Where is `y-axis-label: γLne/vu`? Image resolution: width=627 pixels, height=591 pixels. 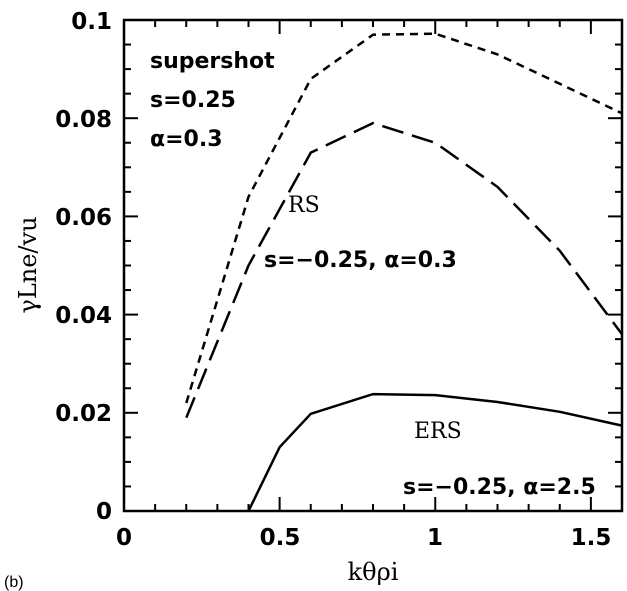
y-axis-label: γLne/vu is located at coordinates (28, 264).